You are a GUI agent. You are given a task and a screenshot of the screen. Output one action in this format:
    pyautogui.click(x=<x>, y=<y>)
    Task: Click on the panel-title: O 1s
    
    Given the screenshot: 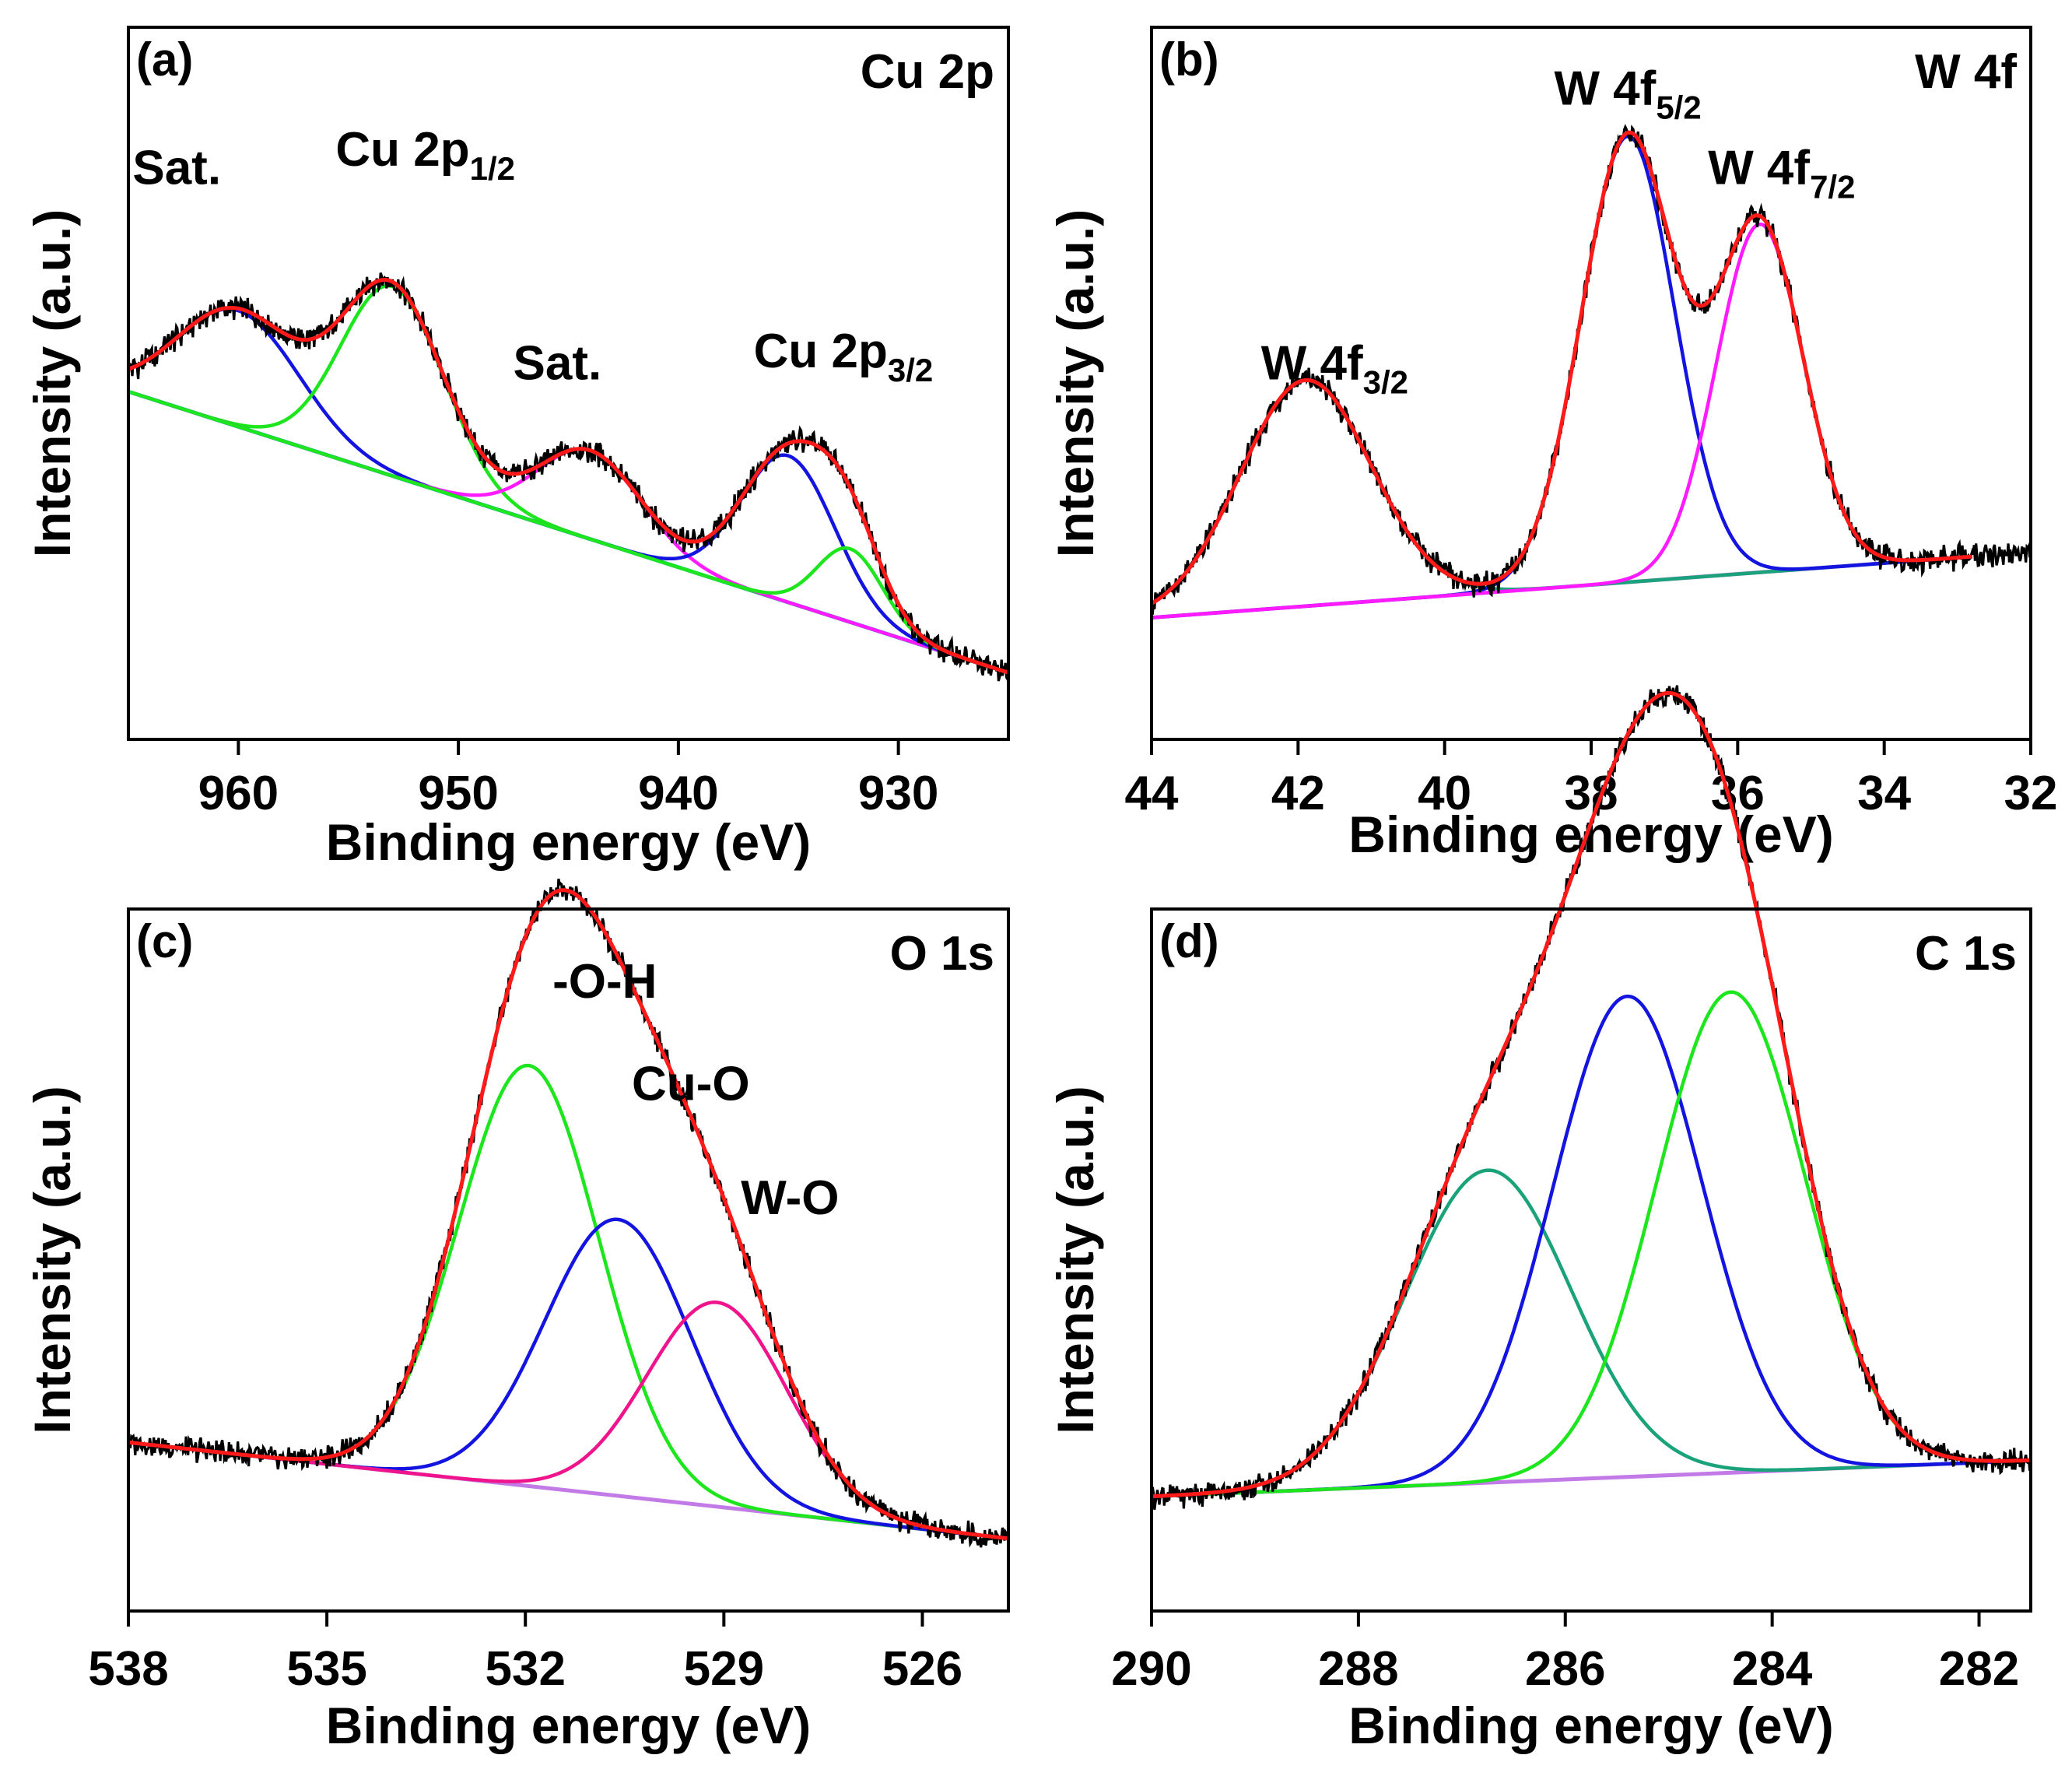 What is the action you would take?
    pyautogui.click(x=942, y=954)
    